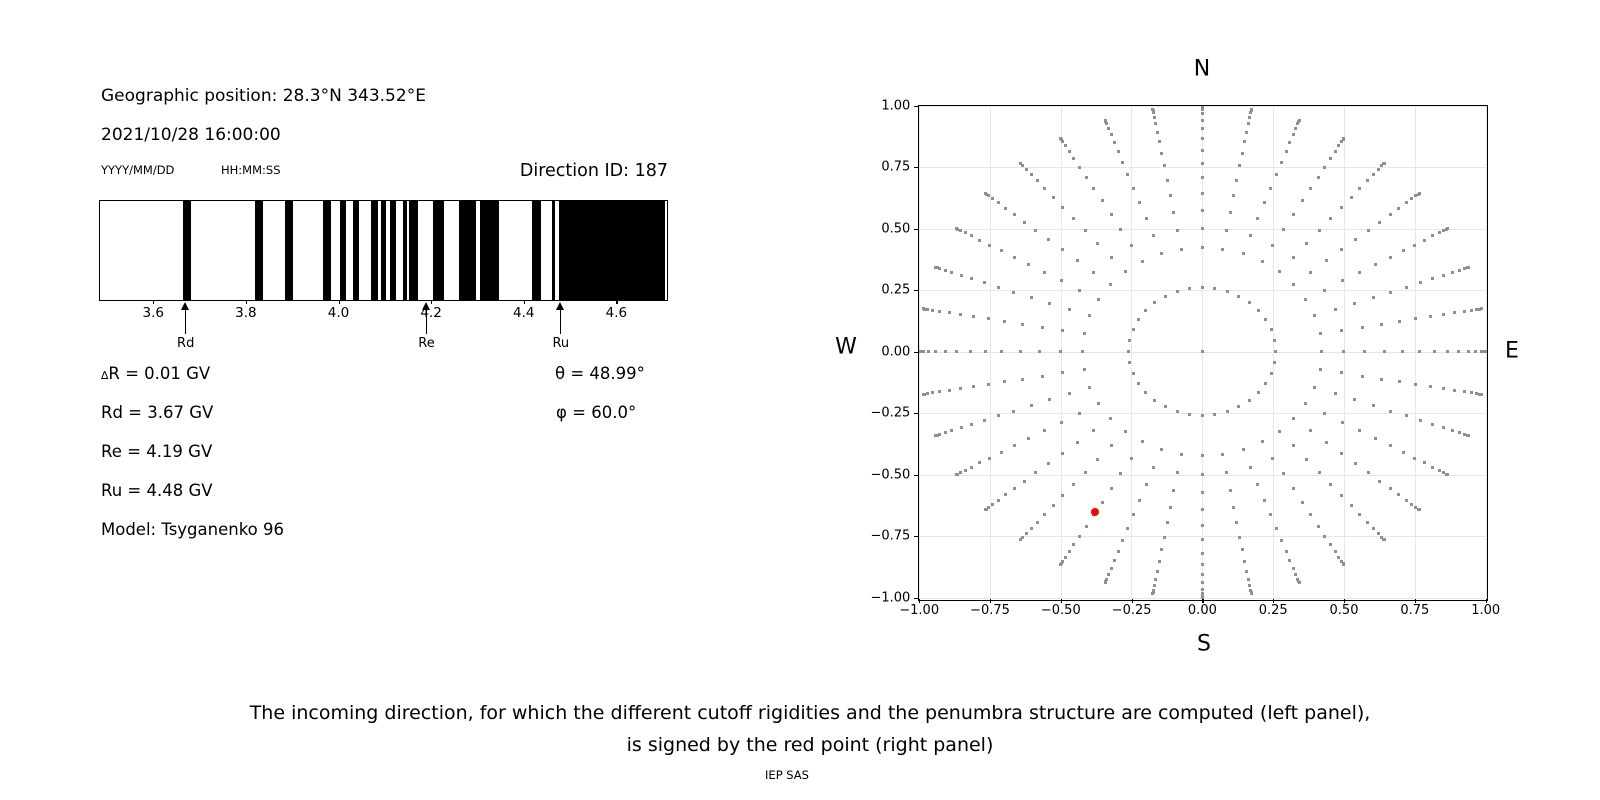 The height and width of the screenshot is (800, 1600). Describe the element at coordinates (846, 347) in the screenshot. I see `cardinal-west-label: W` at that location.